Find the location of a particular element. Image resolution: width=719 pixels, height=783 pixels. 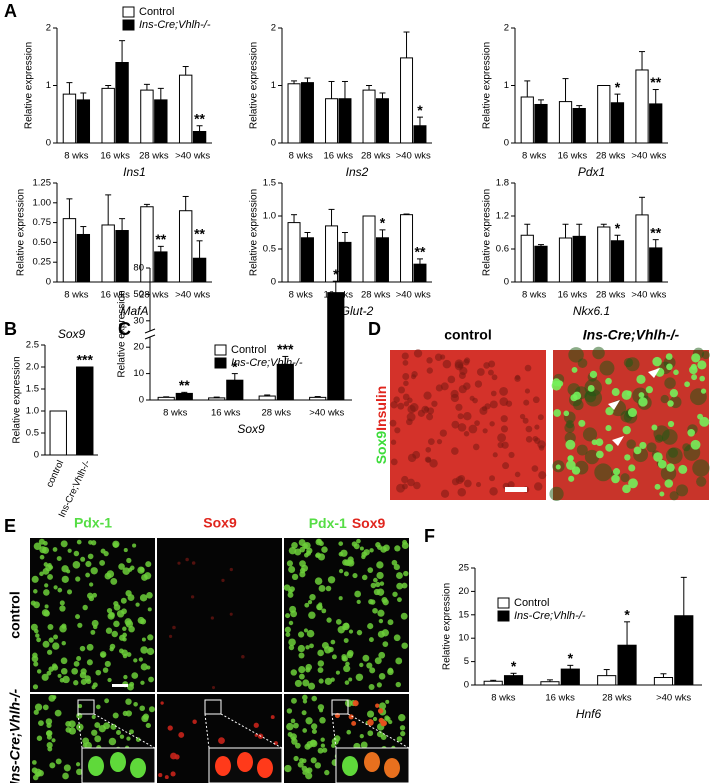

y-tick-label: 1.2 is located at coordinates (502, 216).